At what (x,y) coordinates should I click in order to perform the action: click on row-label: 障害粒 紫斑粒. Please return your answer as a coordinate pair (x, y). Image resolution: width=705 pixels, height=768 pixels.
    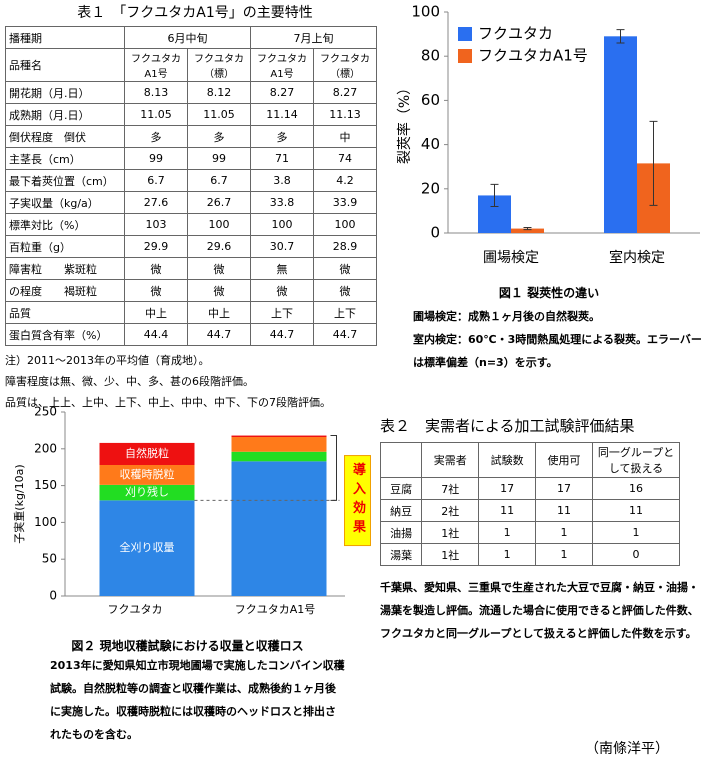
    Looking at the image, I should click on (65, 268).